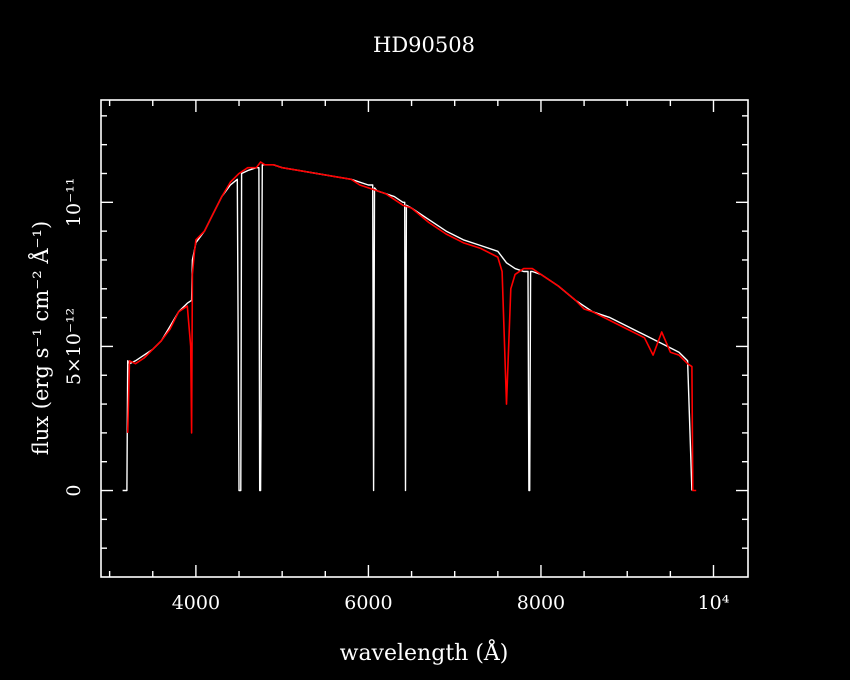  Describe the element at coordinates (541, 603) in the screenshot. I see `x-tick-label: 8000` at that location.